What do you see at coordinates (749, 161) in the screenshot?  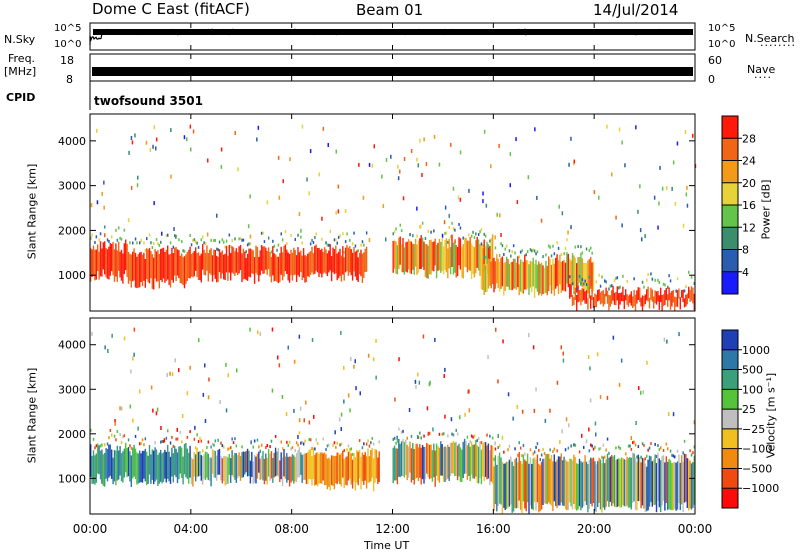 I see `colorbar-tick-label: 24` at bounding box center [749, 161].